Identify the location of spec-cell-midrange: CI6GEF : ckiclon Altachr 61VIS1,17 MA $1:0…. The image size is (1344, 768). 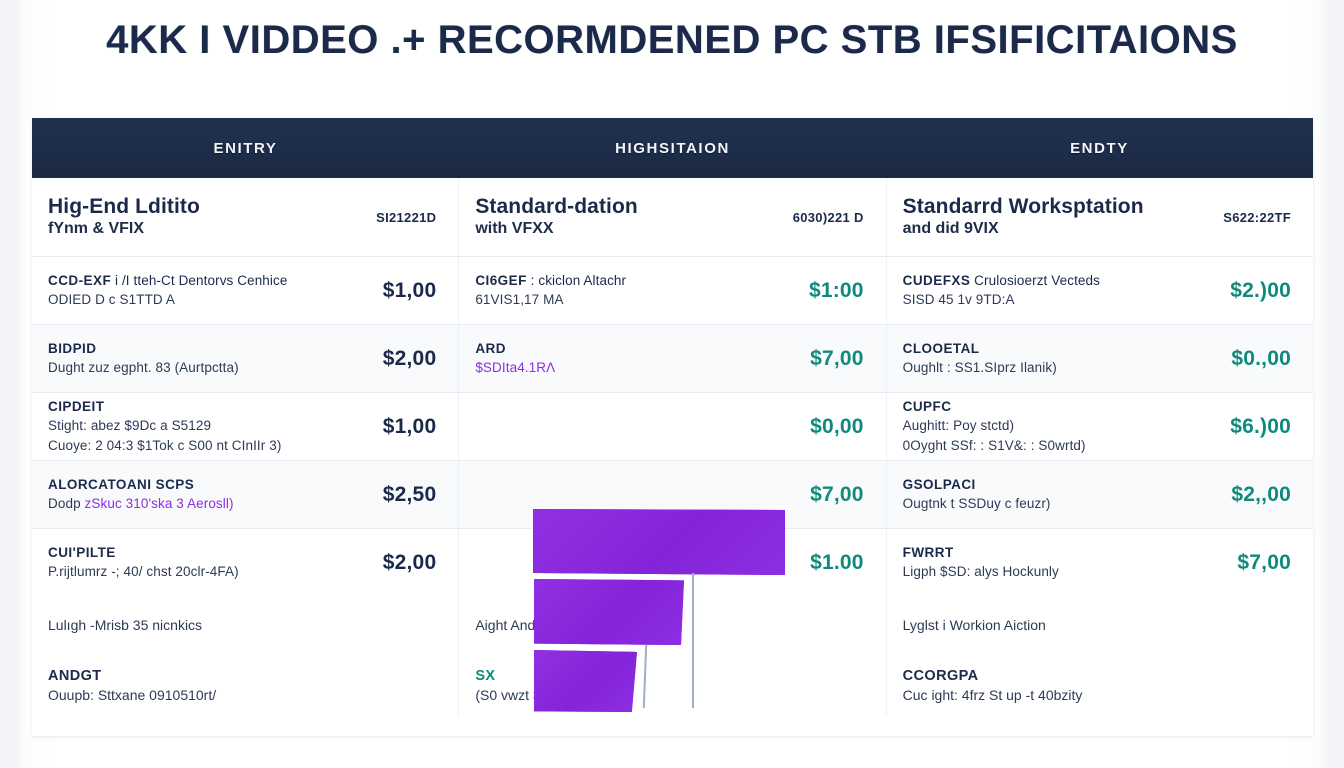
(671, 290).